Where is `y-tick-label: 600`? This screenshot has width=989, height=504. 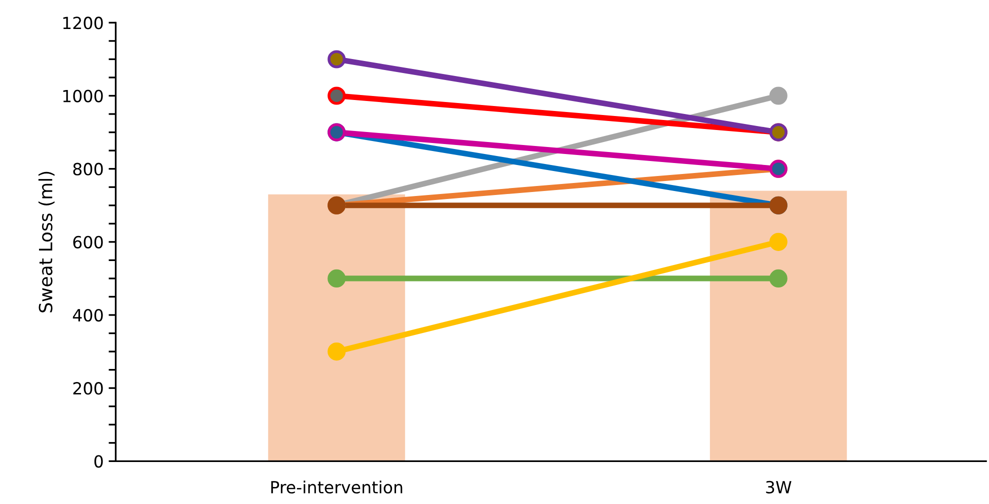
y-tick-label: 600 is located at coordinates (88, 242).